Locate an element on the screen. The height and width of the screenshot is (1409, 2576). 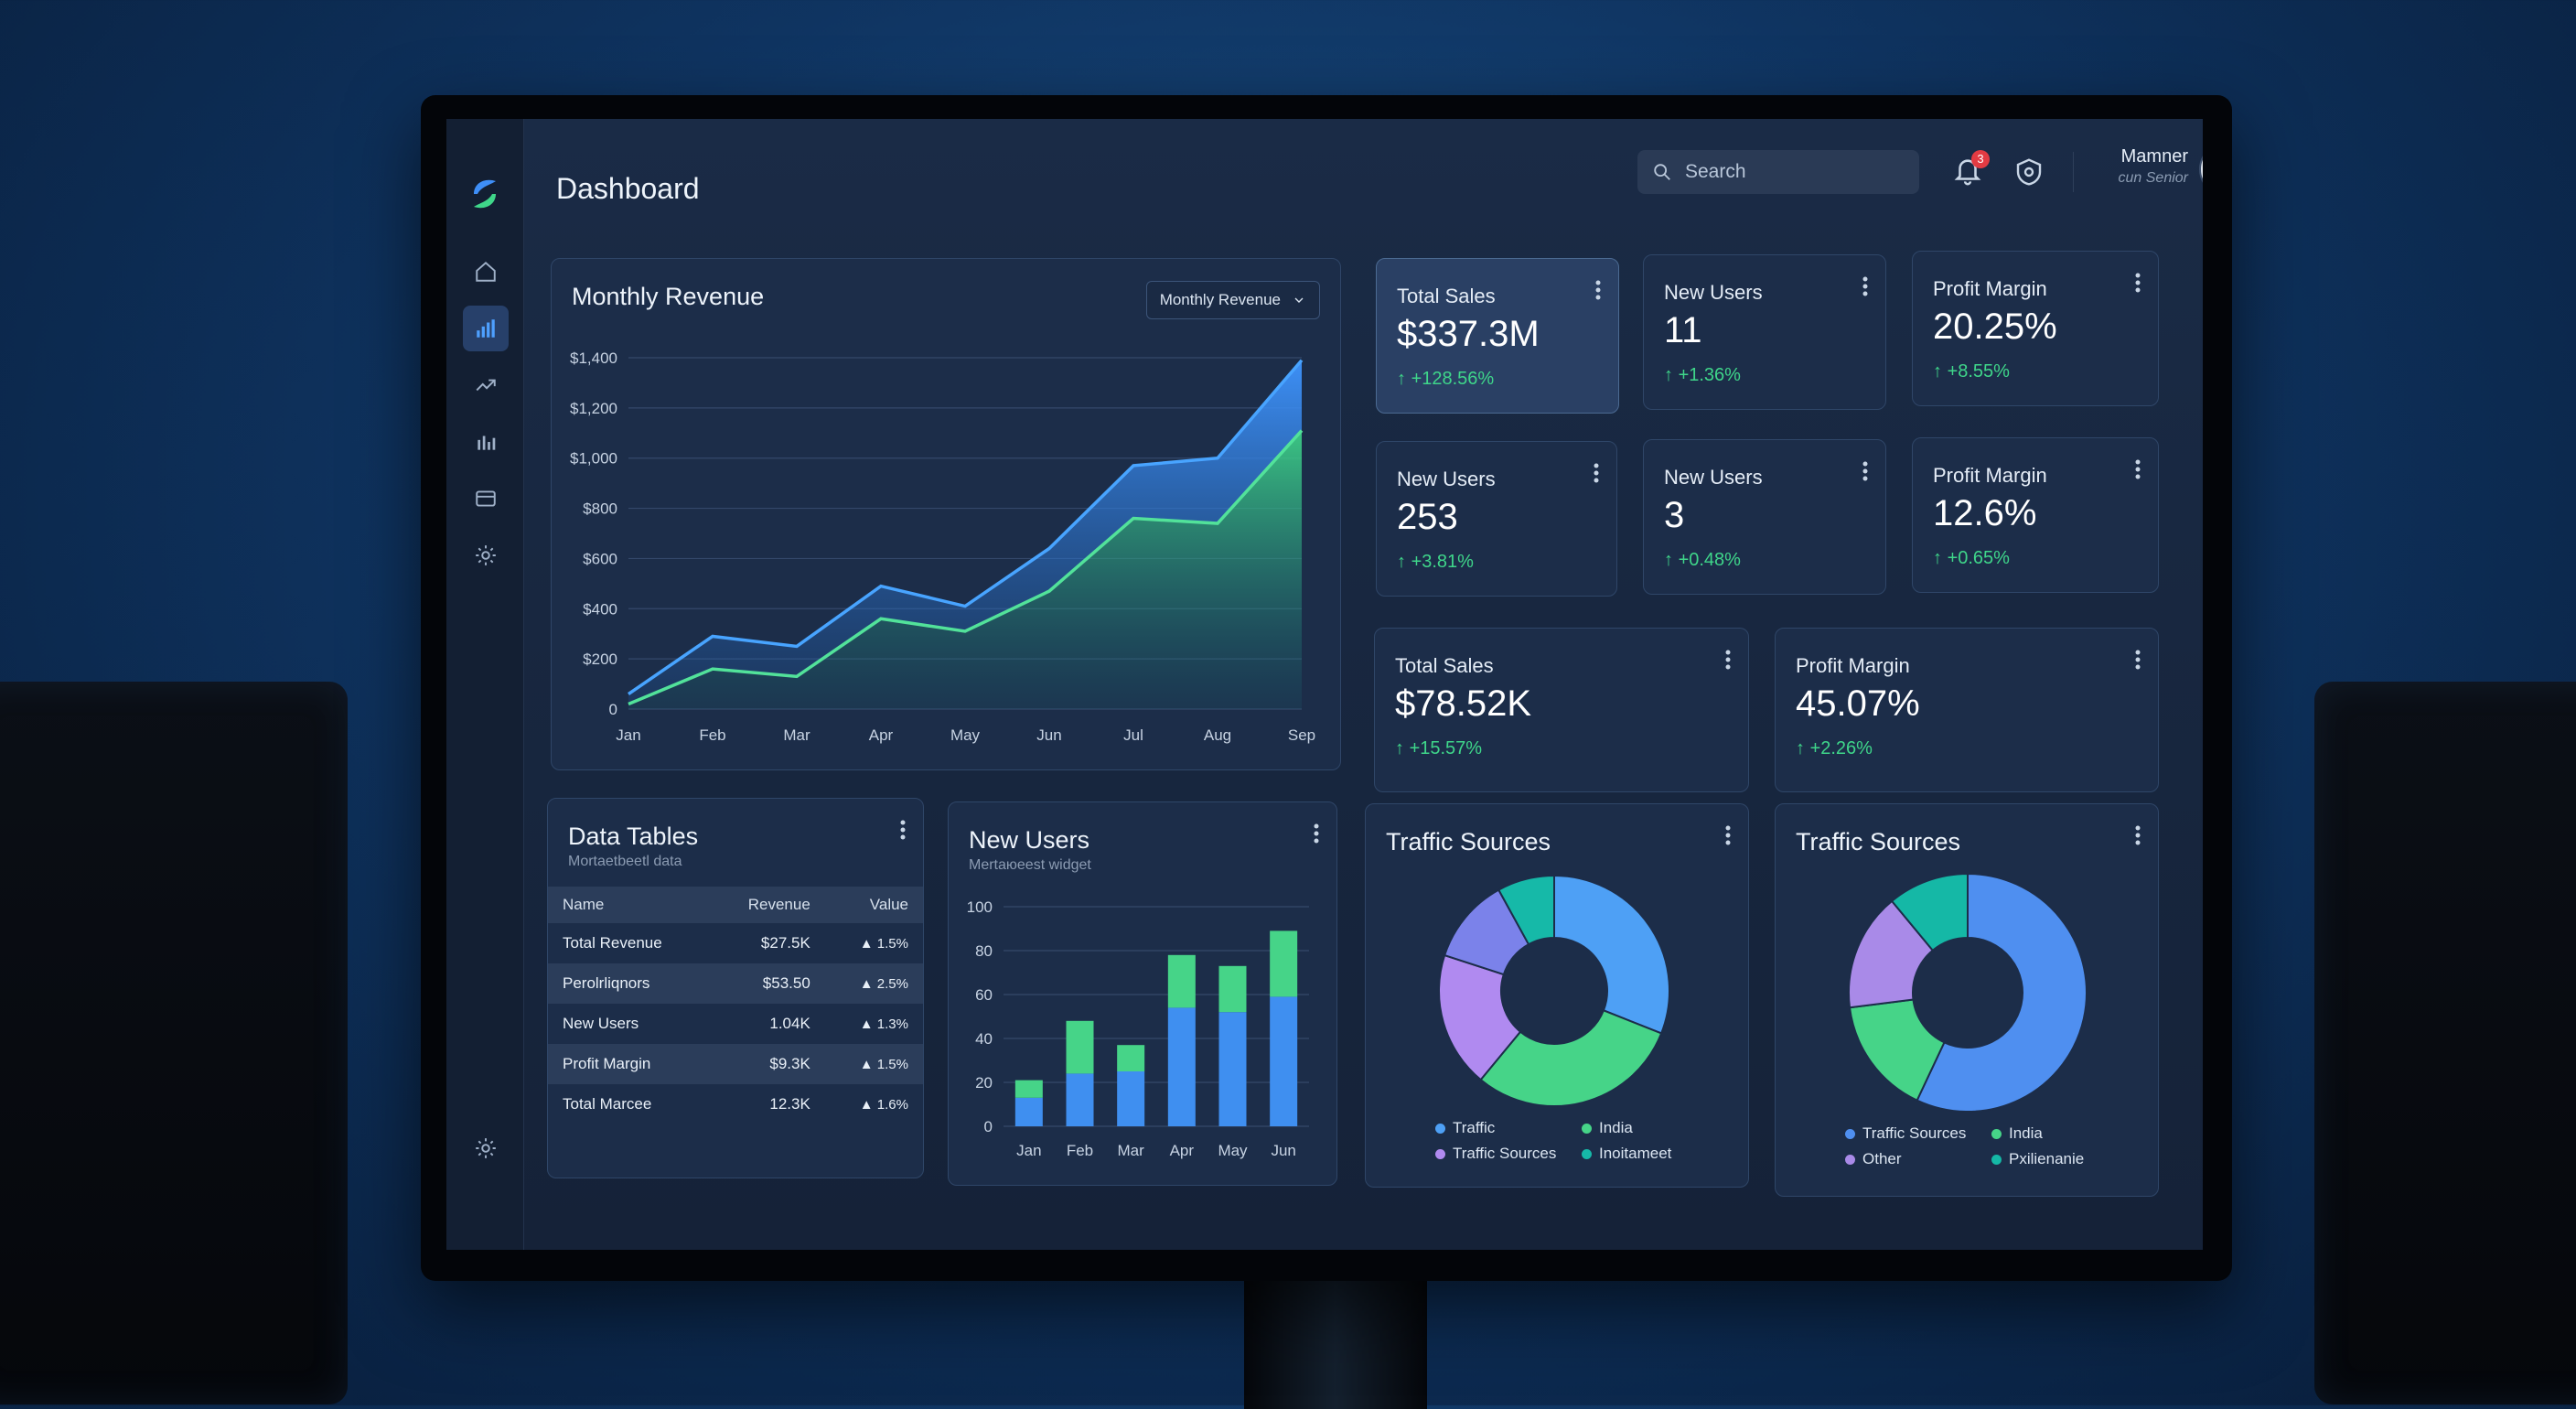
sidebar-item-settings is located at coordinates (486, 555).